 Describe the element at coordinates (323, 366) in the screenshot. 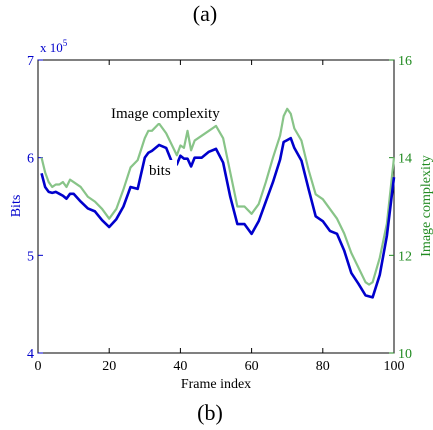

I see `x-tick-label: 80` at that location.